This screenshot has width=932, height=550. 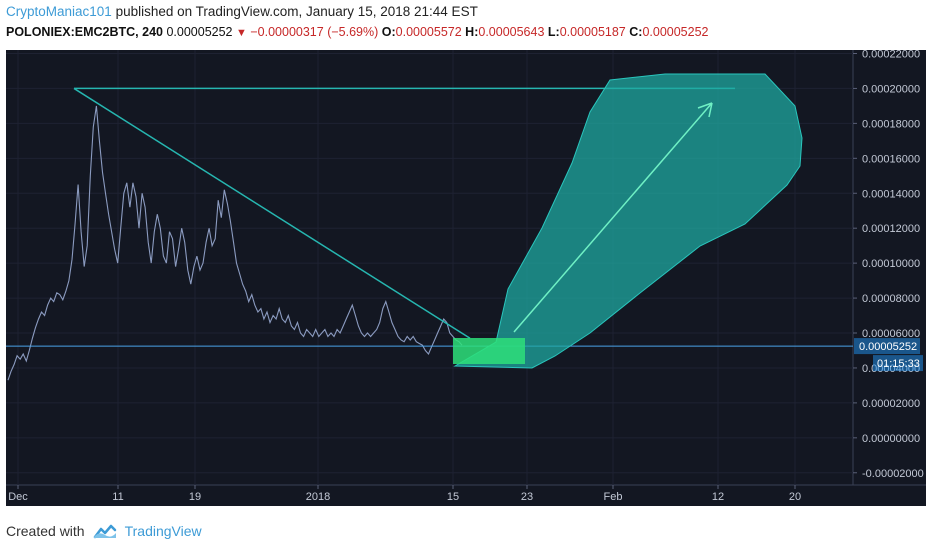 I want to click on countdown-box, so click(x=898, y=363).